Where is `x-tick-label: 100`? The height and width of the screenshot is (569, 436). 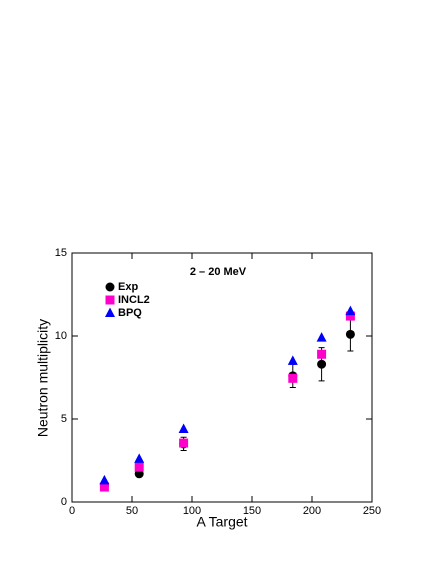
x-tick-label: 100 is located at coordinates (192, 511).